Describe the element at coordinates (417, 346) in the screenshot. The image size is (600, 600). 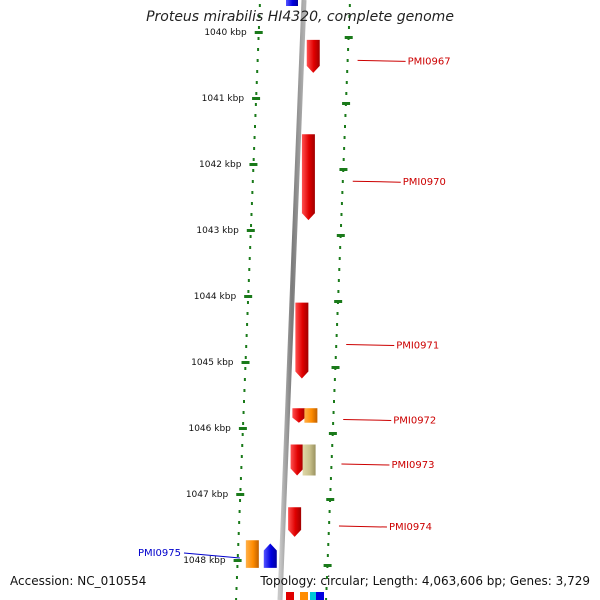
I see `gene-label: PMI0971` at that location.